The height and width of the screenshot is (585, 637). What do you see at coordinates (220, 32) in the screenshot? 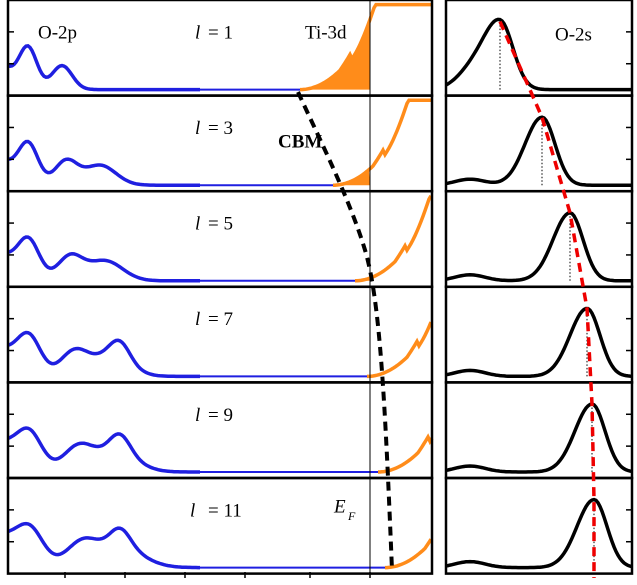
I see `l-value: = 1` at bounding box center [220, 32].